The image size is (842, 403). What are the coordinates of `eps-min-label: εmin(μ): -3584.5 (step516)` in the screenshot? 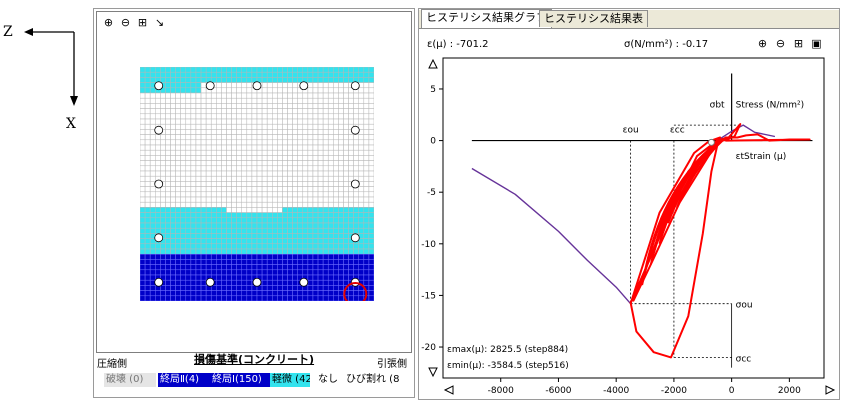 It's located at (508, 366).